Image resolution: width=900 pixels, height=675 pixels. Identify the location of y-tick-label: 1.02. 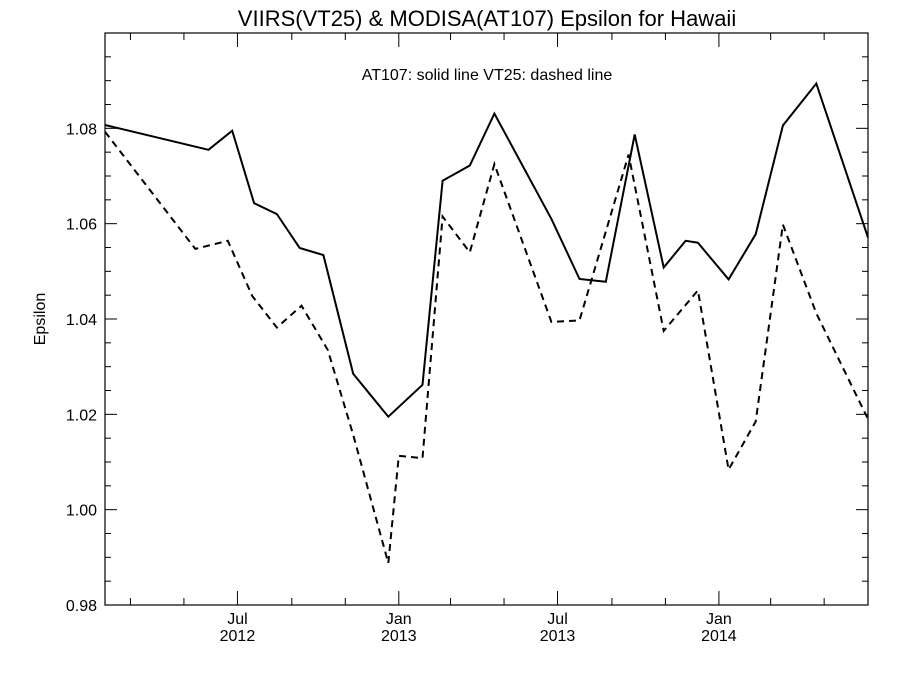
(81, 415).